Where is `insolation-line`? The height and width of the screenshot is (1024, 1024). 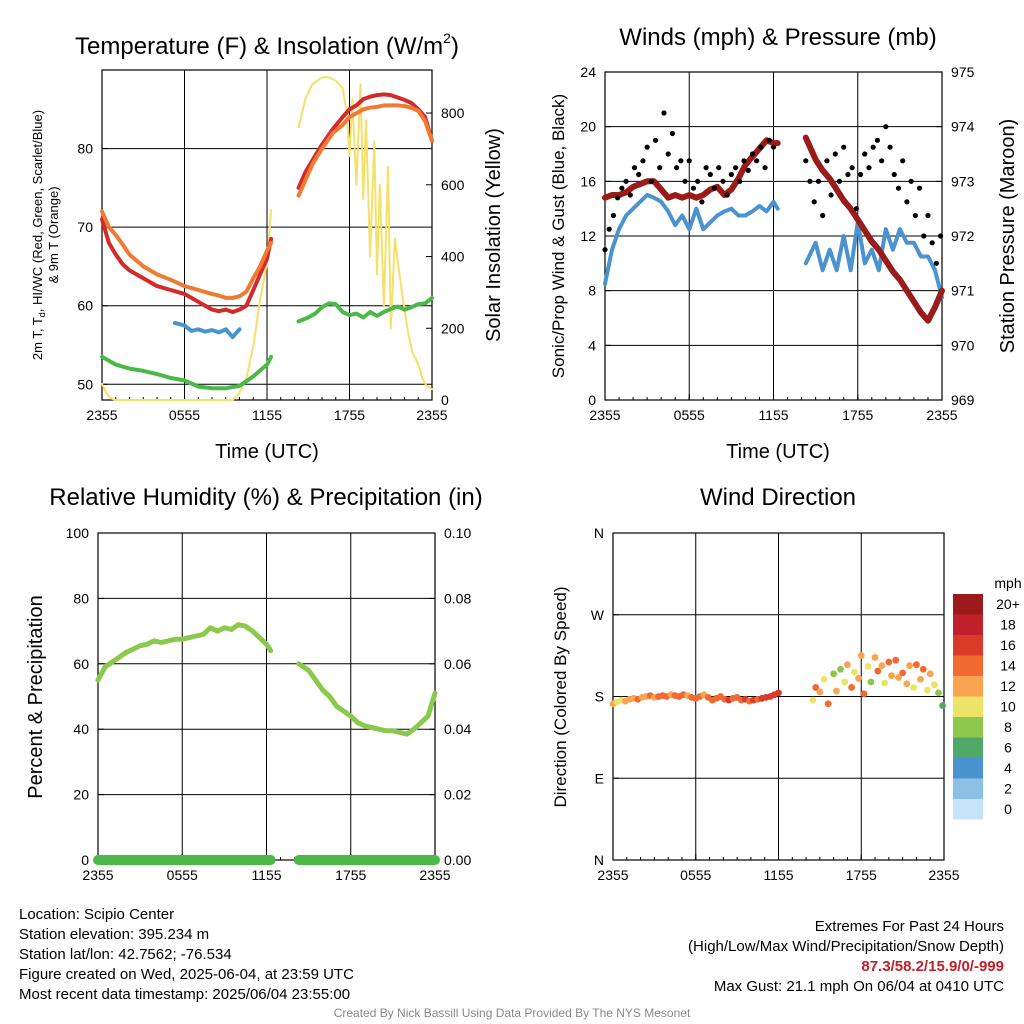 insolation-line is located at coordinates (187, 304).